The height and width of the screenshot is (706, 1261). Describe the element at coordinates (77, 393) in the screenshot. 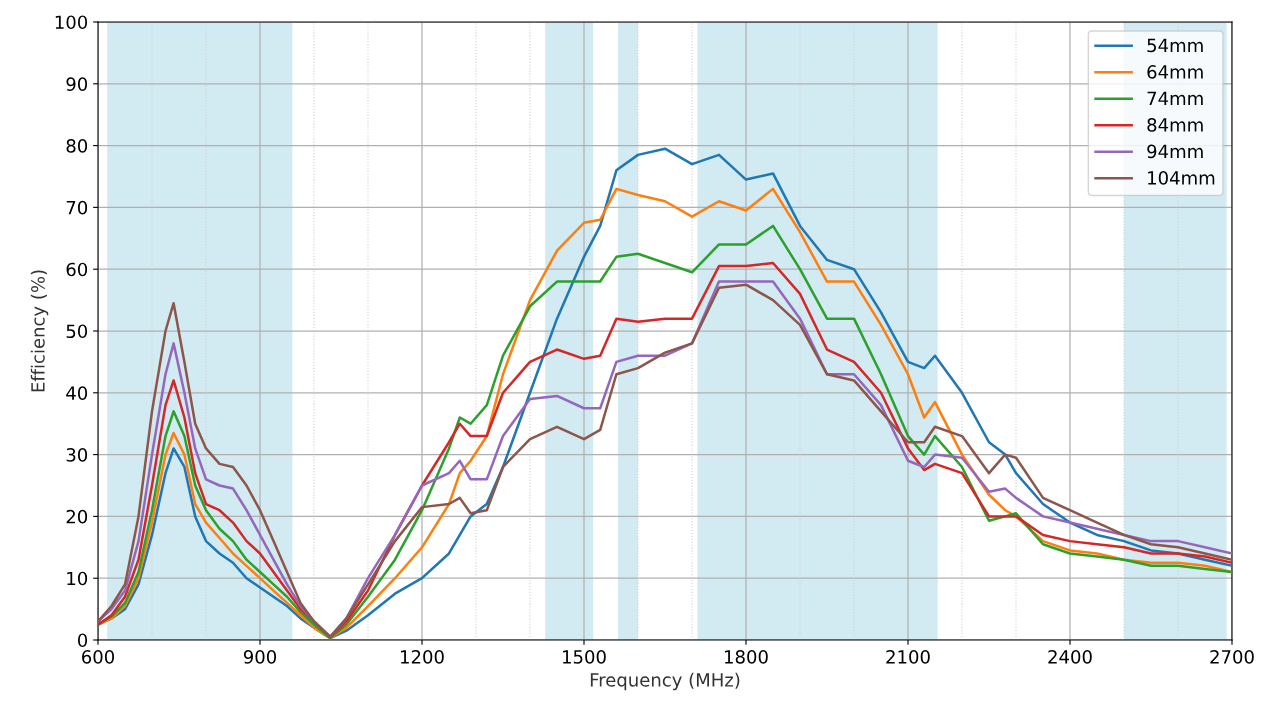

I see `y-tick-label: 40` at that location.